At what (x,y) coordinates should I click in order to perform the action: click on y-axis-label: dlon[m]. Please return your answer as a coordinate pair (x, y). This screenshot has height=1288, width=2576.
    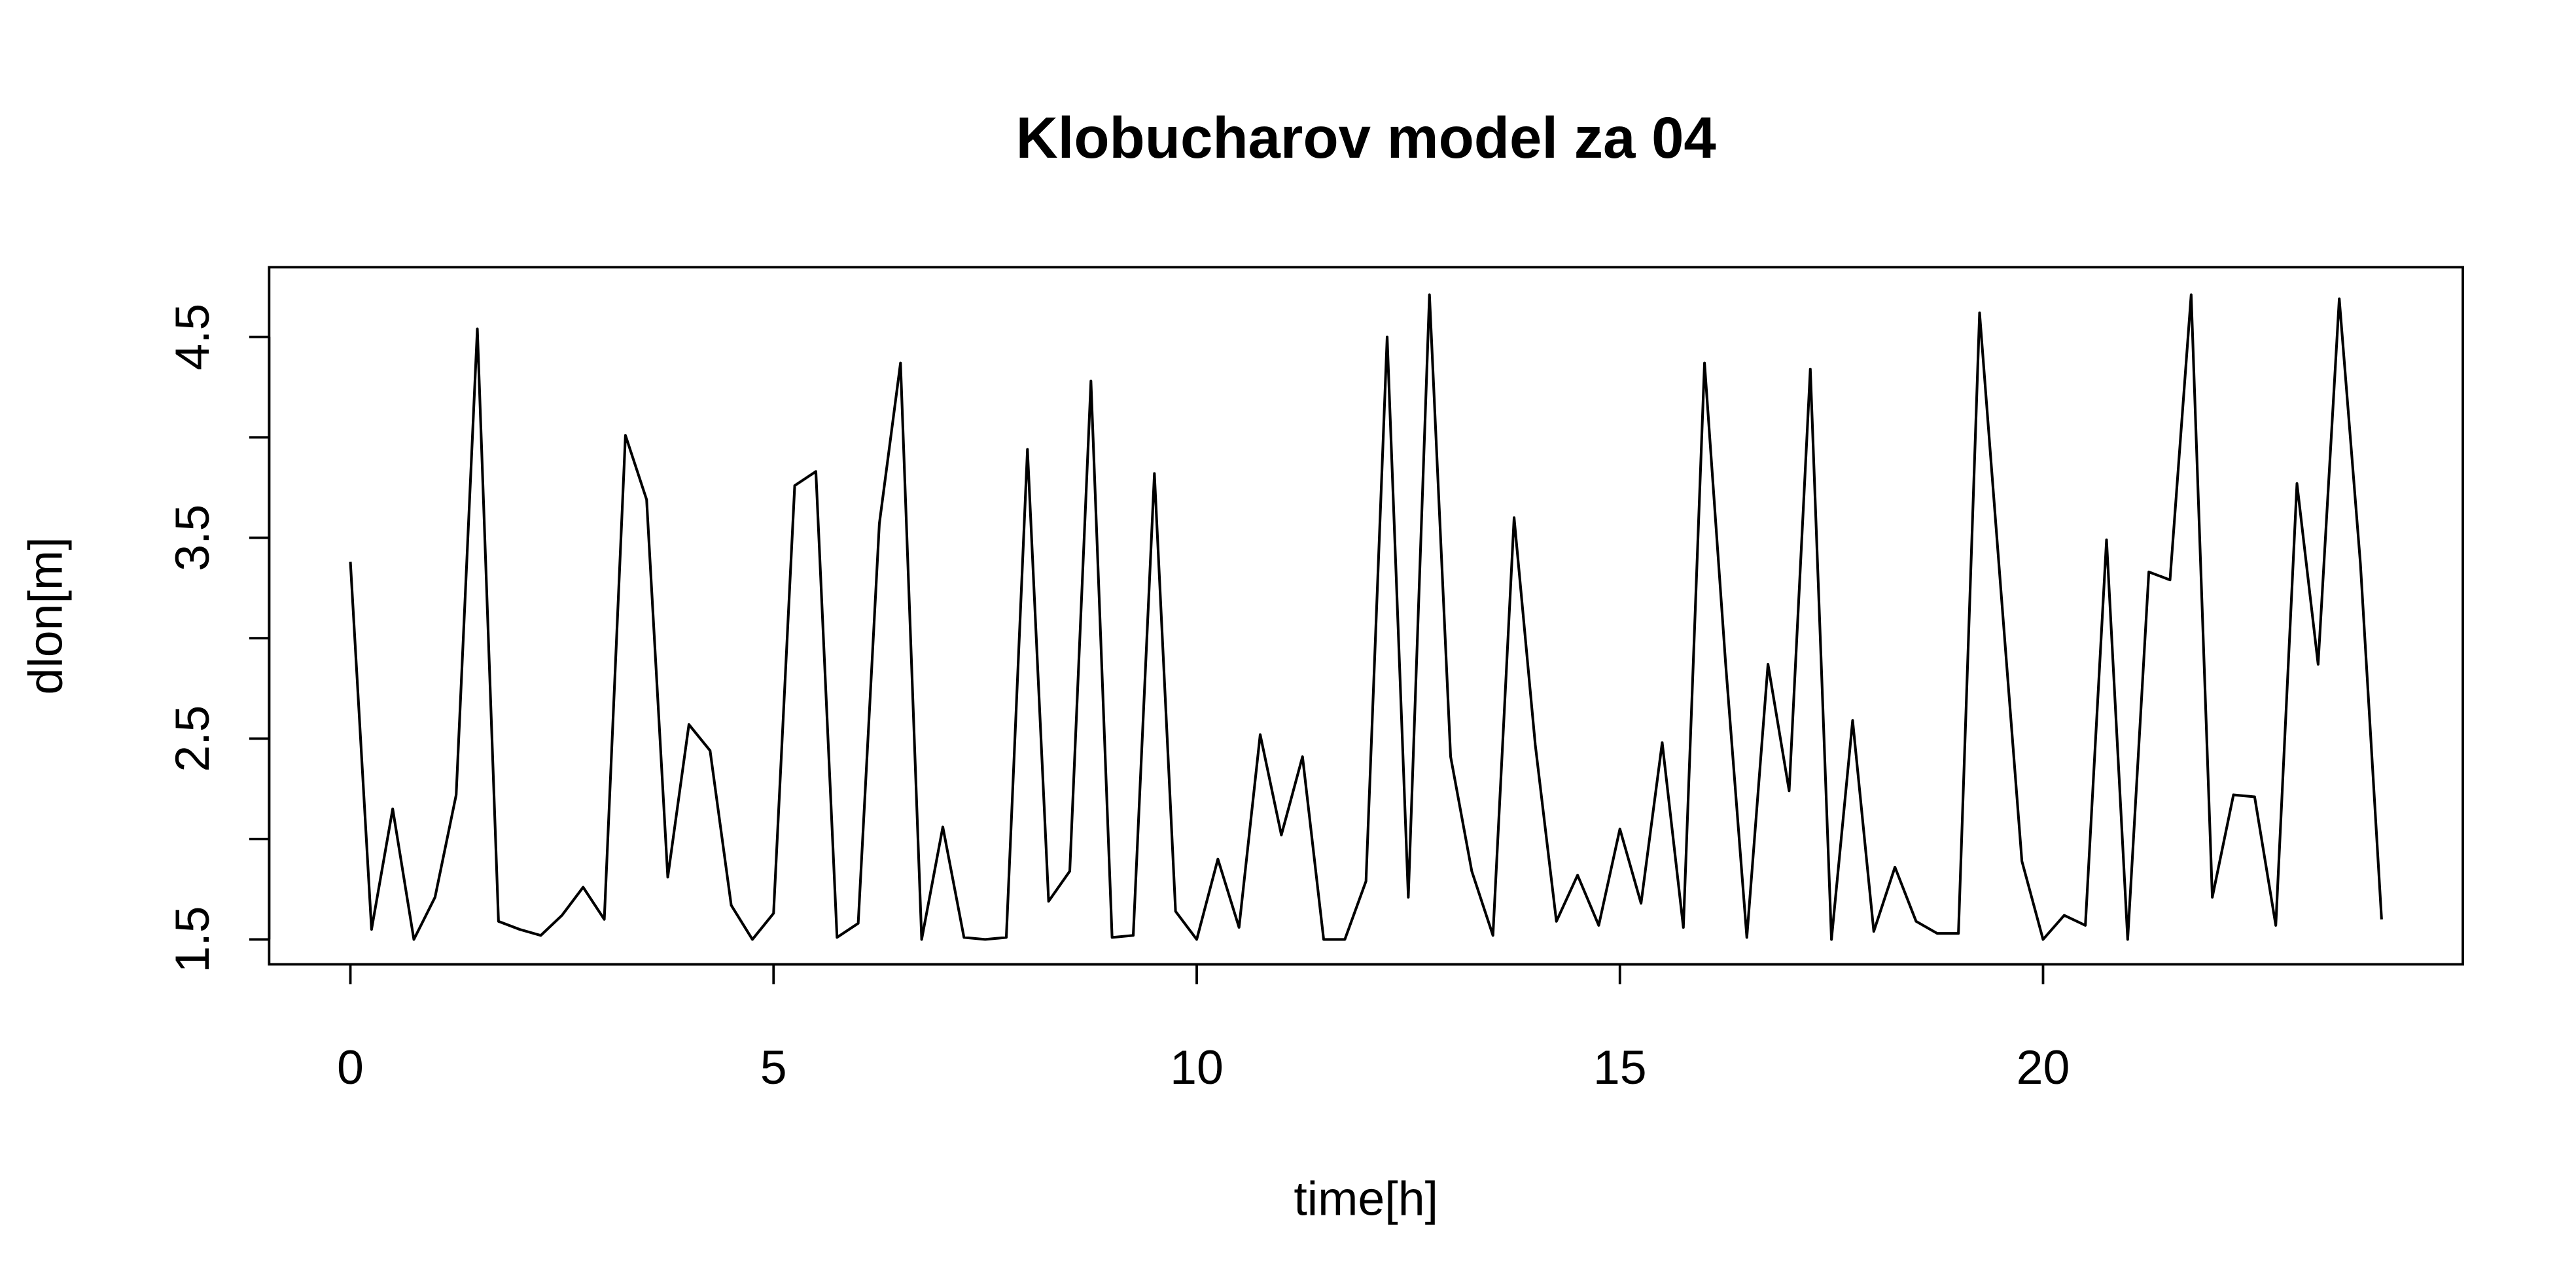
    Looking at the image, I should click on (45, 615).